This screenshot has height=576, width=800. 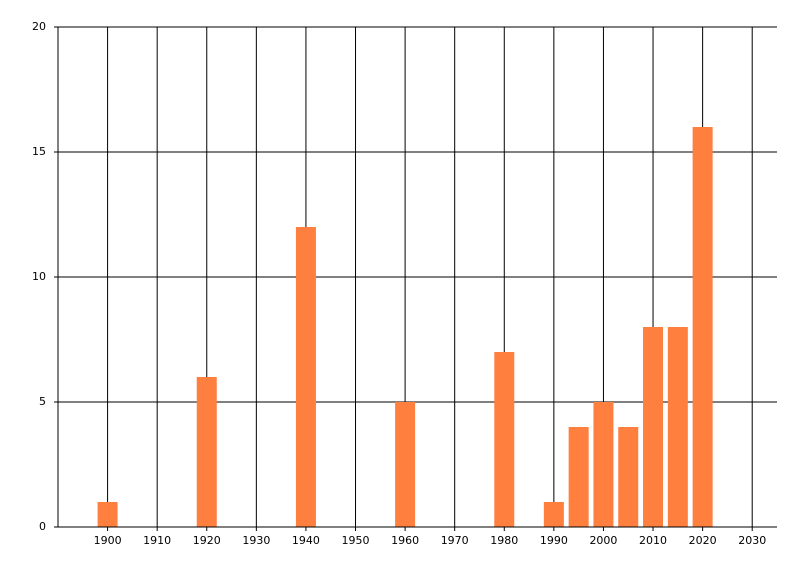 What do you see at coordinates (42, 526) in the screenshot?
I see `y-tick-label: 0` at bounding box center [42, 526].